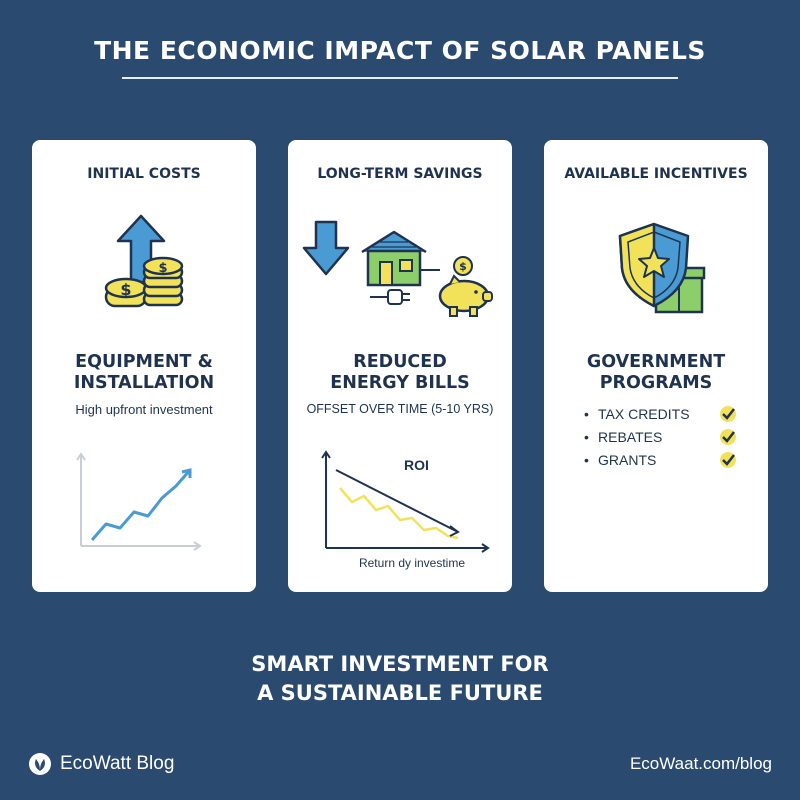  I want to click on brand-name: EcoWatt Blog, so click(117, 763).